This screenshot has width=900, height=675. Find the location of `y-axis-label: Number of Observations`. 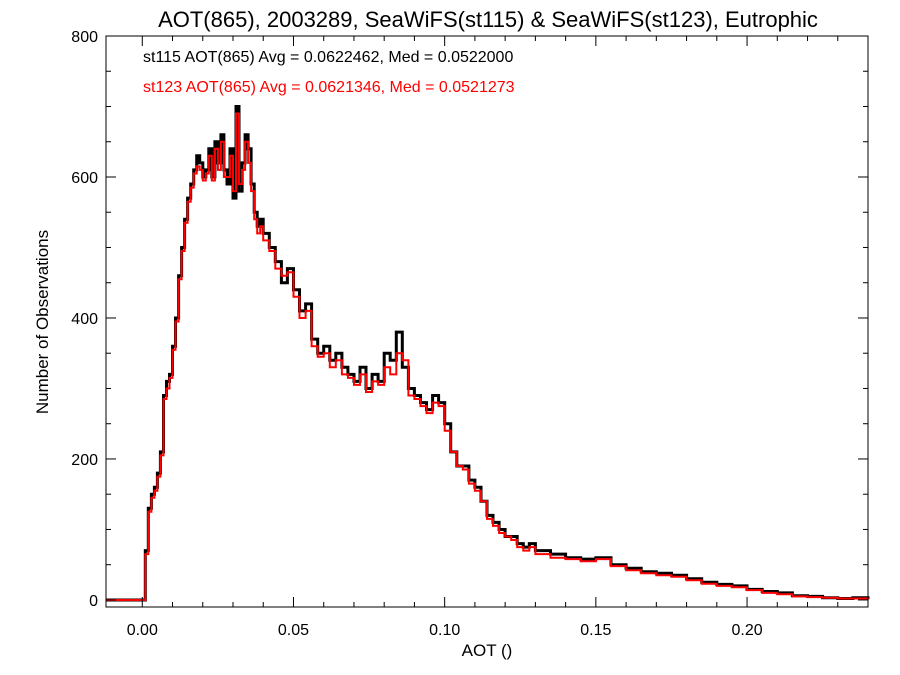

y-axis-label: Number of Observations is located at coordinates (42, 322).